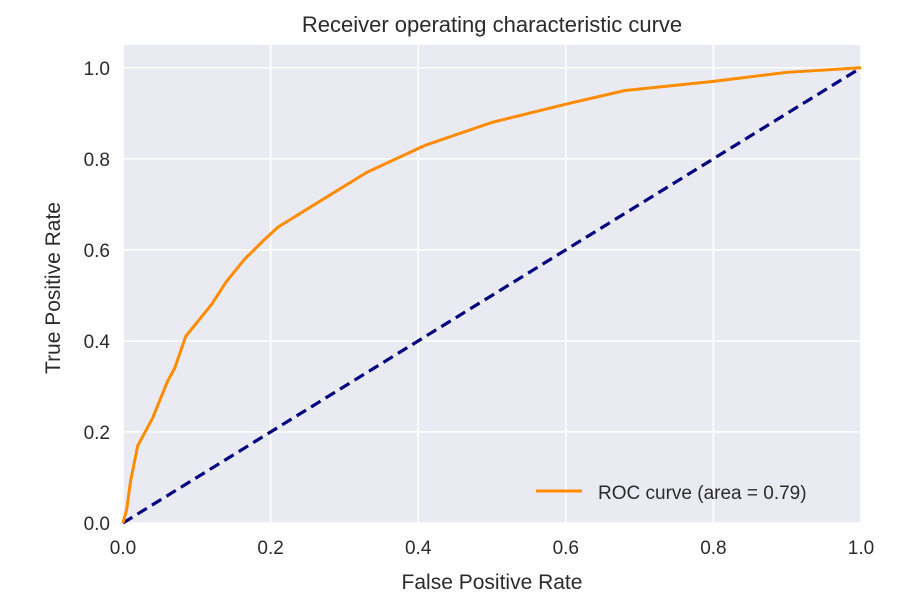 Image resolution: width=902 pixels, height=603 pixels. What do you see at coordinates (123, 548) in the screenshot?
I see `x-tick-label: 0.0` at bounding box center [123, 548].